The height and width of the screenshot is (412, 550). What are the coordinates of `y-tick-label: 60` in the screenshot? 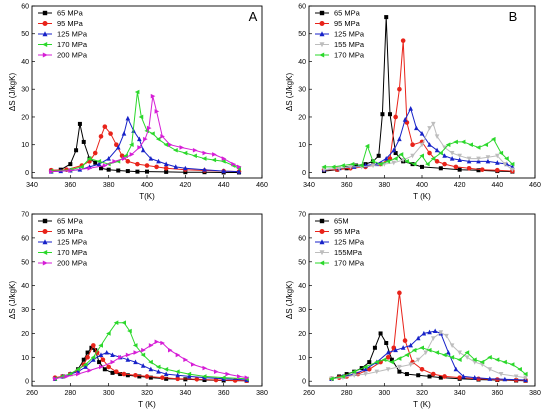 It's located at (25, 7).